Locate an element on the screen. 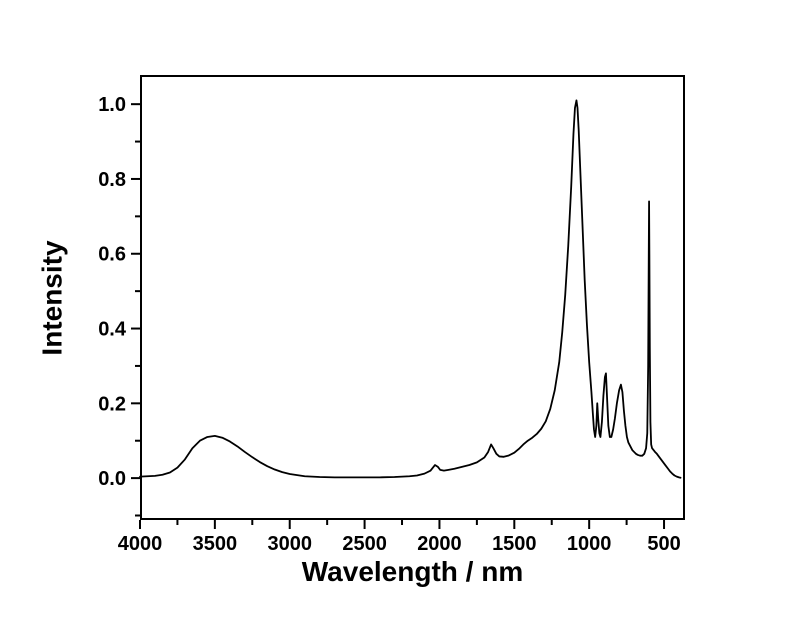 This screenshot has width=800, height=617. y-axis-title: Intensity is located at coordinates (53, 297).